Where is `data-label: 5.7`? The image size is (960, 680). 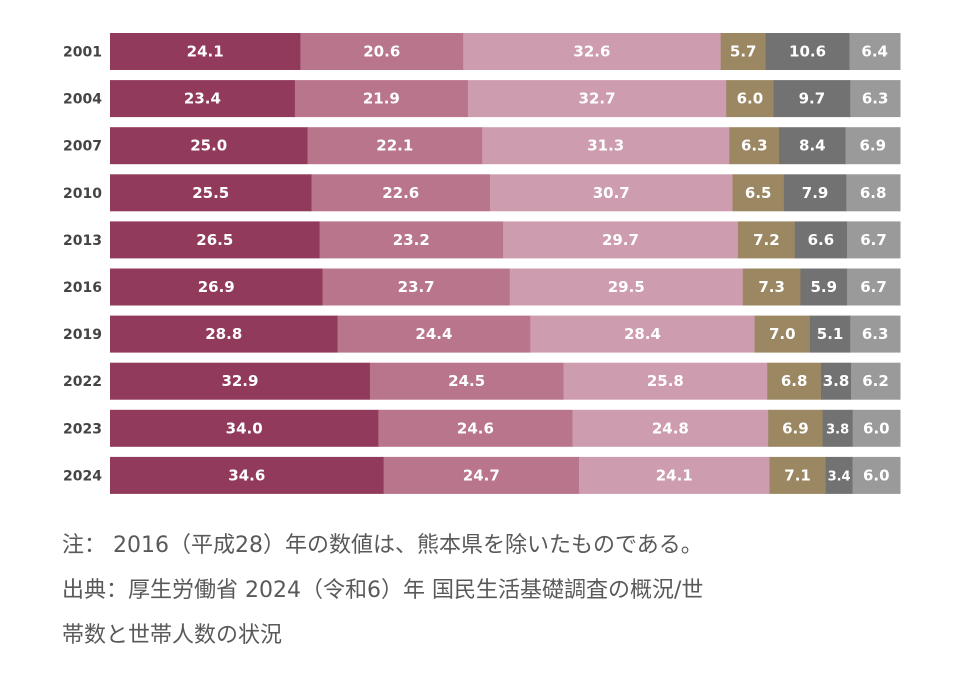
data-label: 5.7 is located at coordinates (743, 52).